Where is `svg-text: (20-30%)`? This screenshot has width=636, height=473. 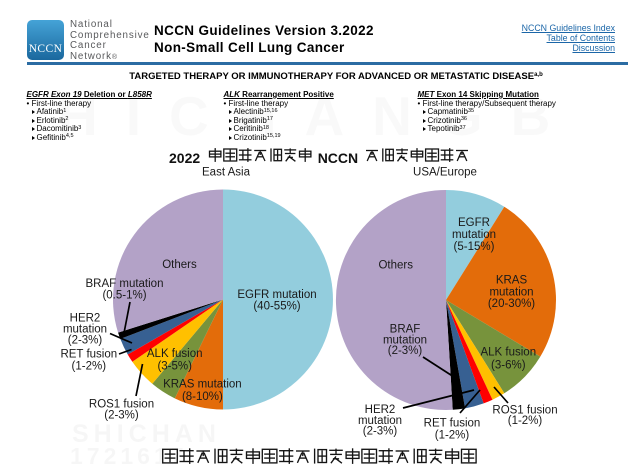 svg-text: (20-30%) is located at coordinates (511, 304).